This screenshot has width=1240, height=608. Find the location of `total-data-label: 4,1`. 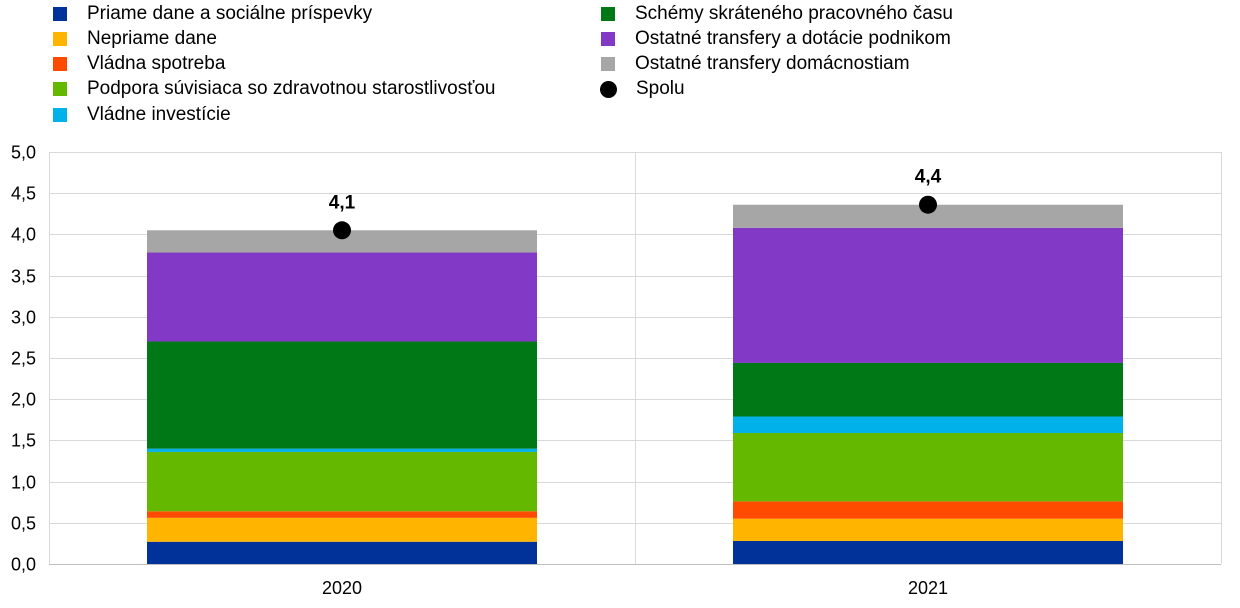

total-data-label: 4,1 is located at coordinates (342, 202).